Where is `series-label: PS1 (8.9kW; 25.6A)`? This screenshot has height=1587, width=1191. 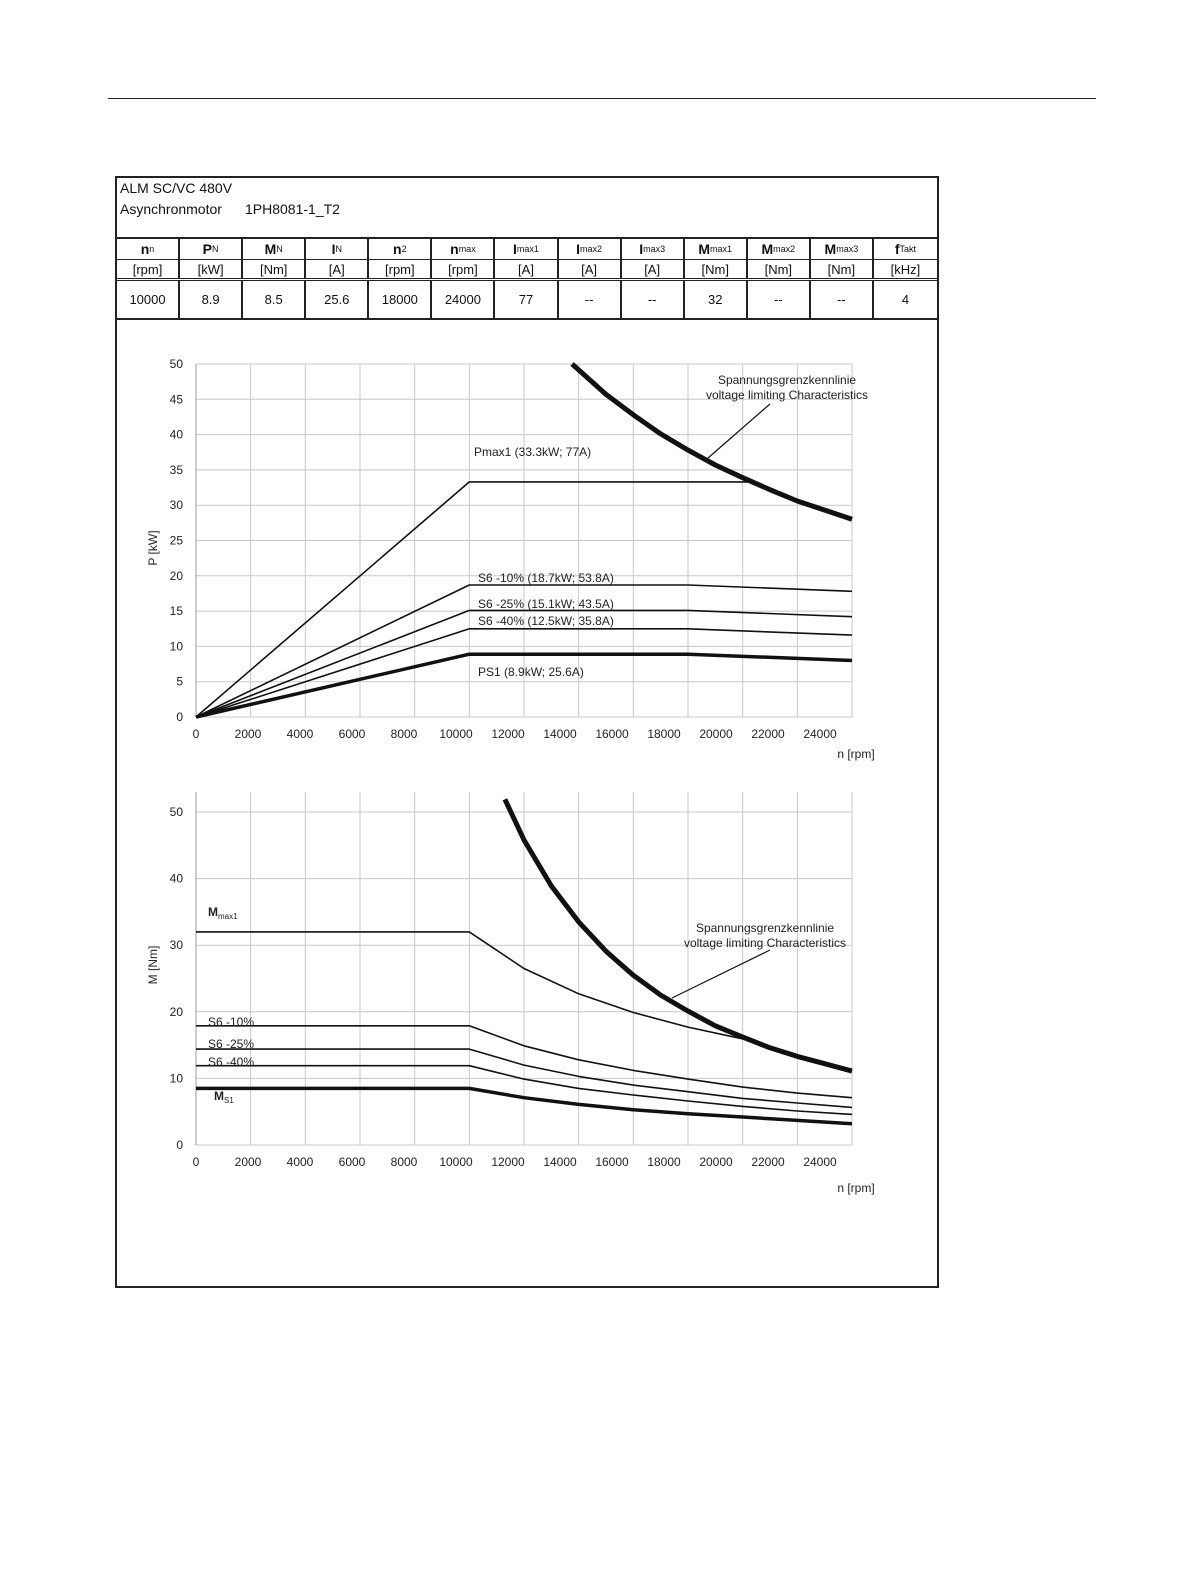 series-label: PS1 (8.9kW; 25.6A) is located at coordinates (531, 672).